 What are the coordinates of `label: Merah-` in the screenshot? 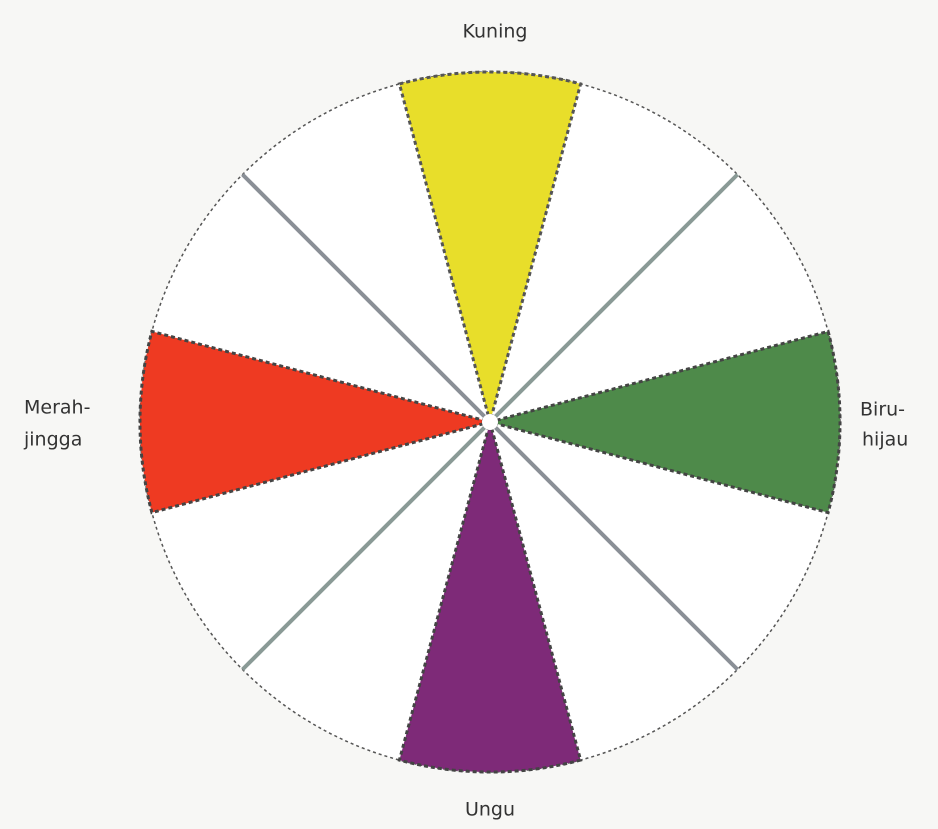 It's located at (57, 408).